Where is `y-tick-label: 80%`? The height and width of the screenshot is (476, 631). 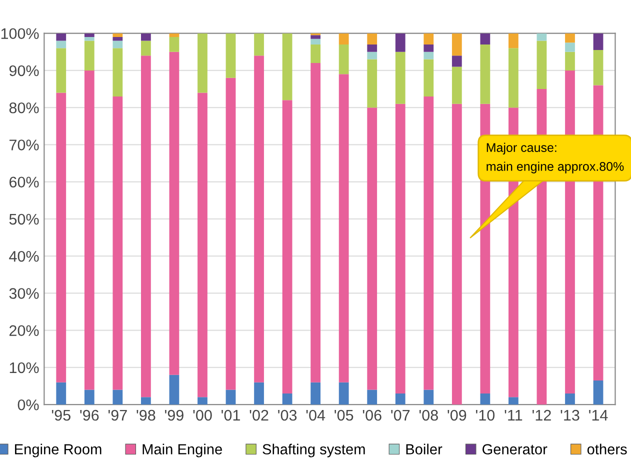 y-tick-label: 80% is located at coordinates (24, 108).